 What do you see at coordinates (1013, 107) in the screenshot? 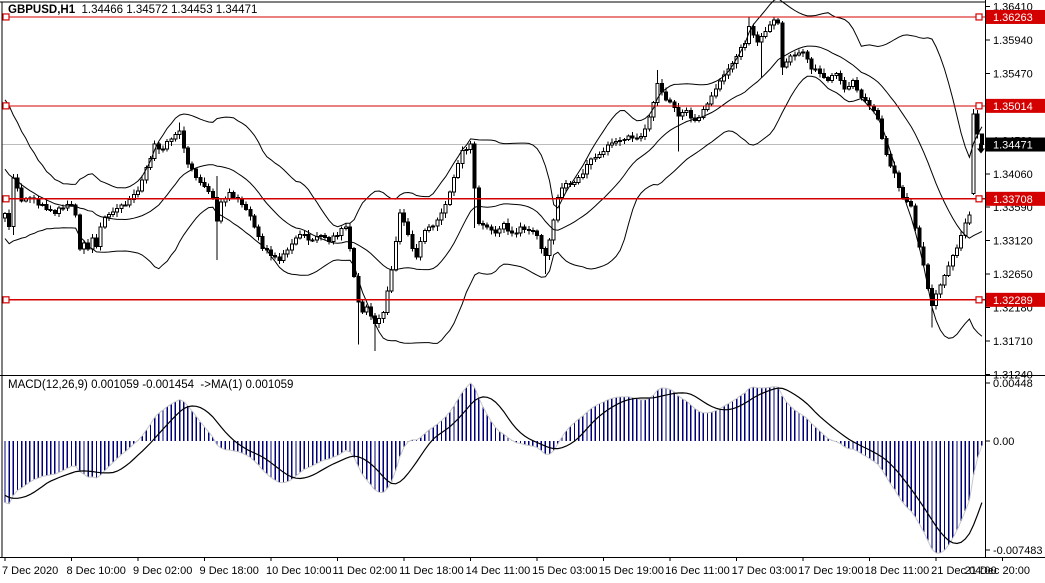
I see `price-level-badge-label: 1.35014` at bounding box center [1013, 107].